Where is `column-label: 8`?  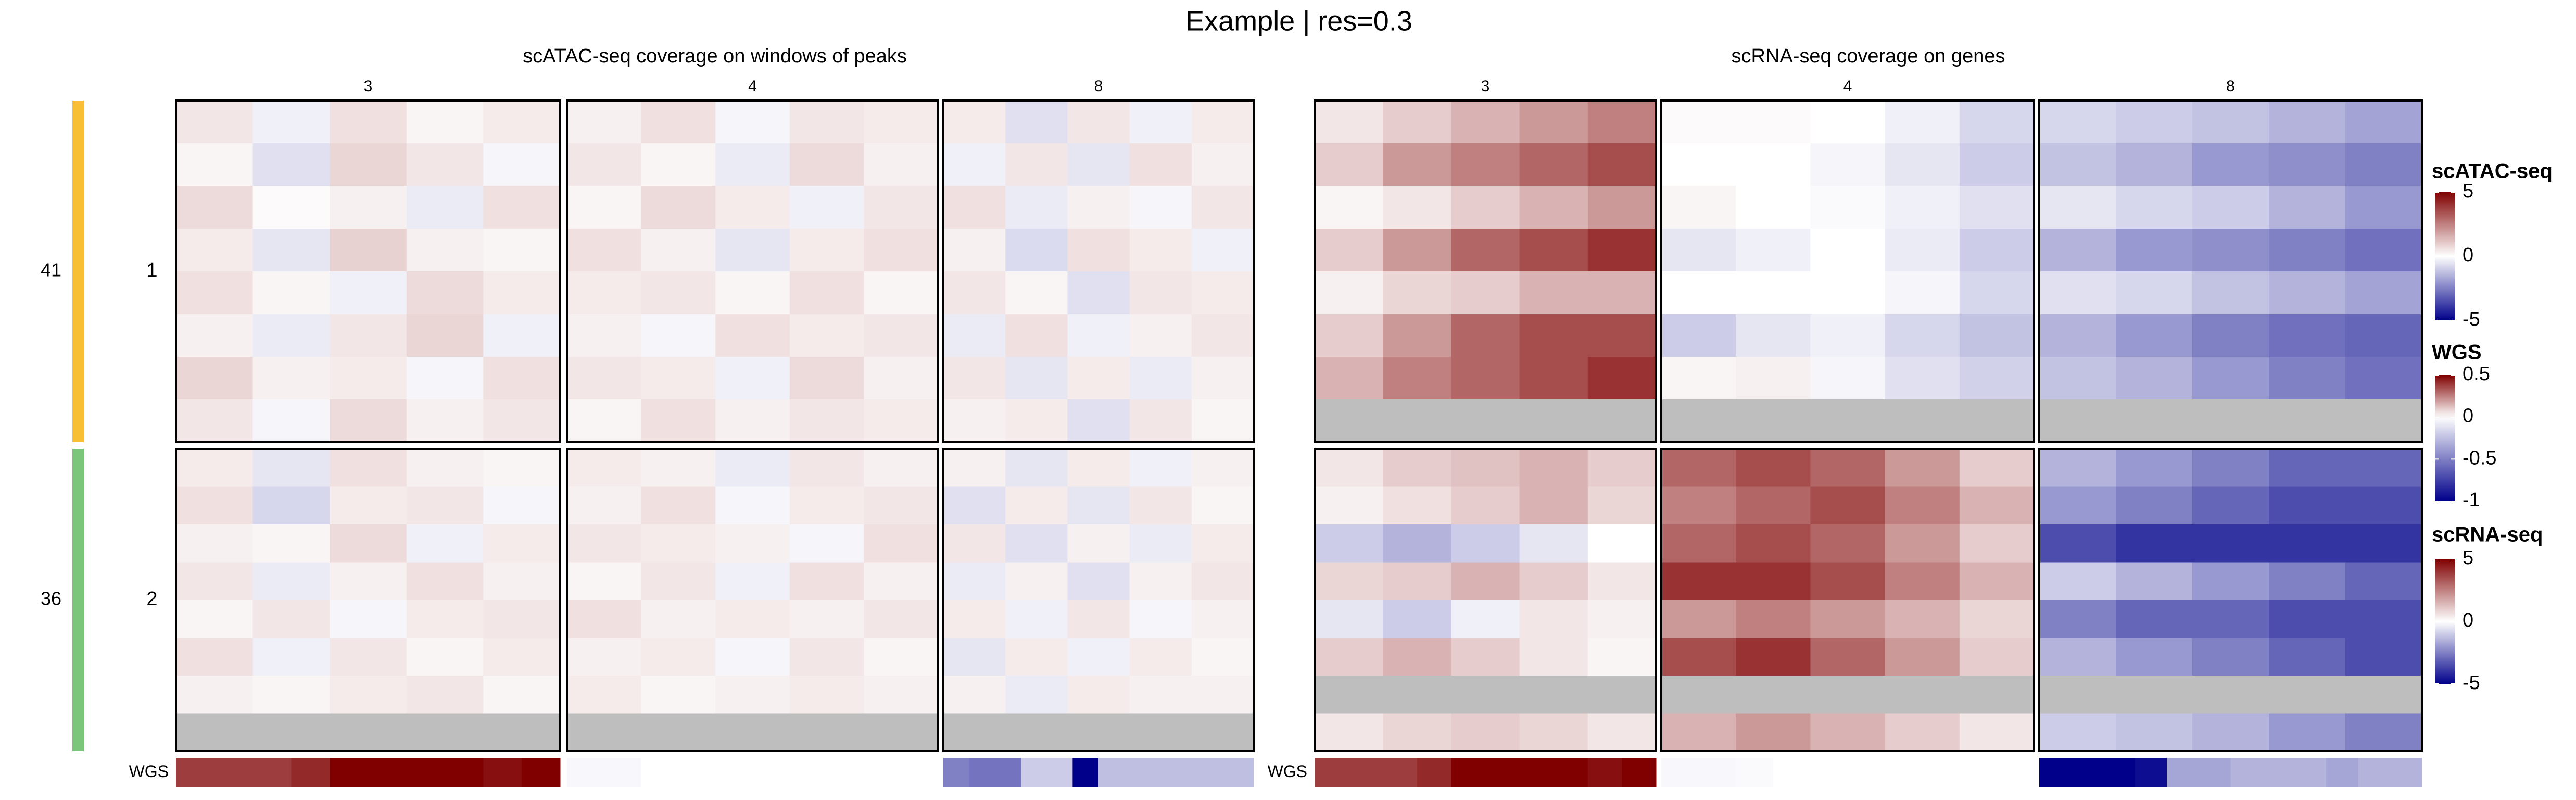 column-label: 8 is located at coordinates (2230, 86).